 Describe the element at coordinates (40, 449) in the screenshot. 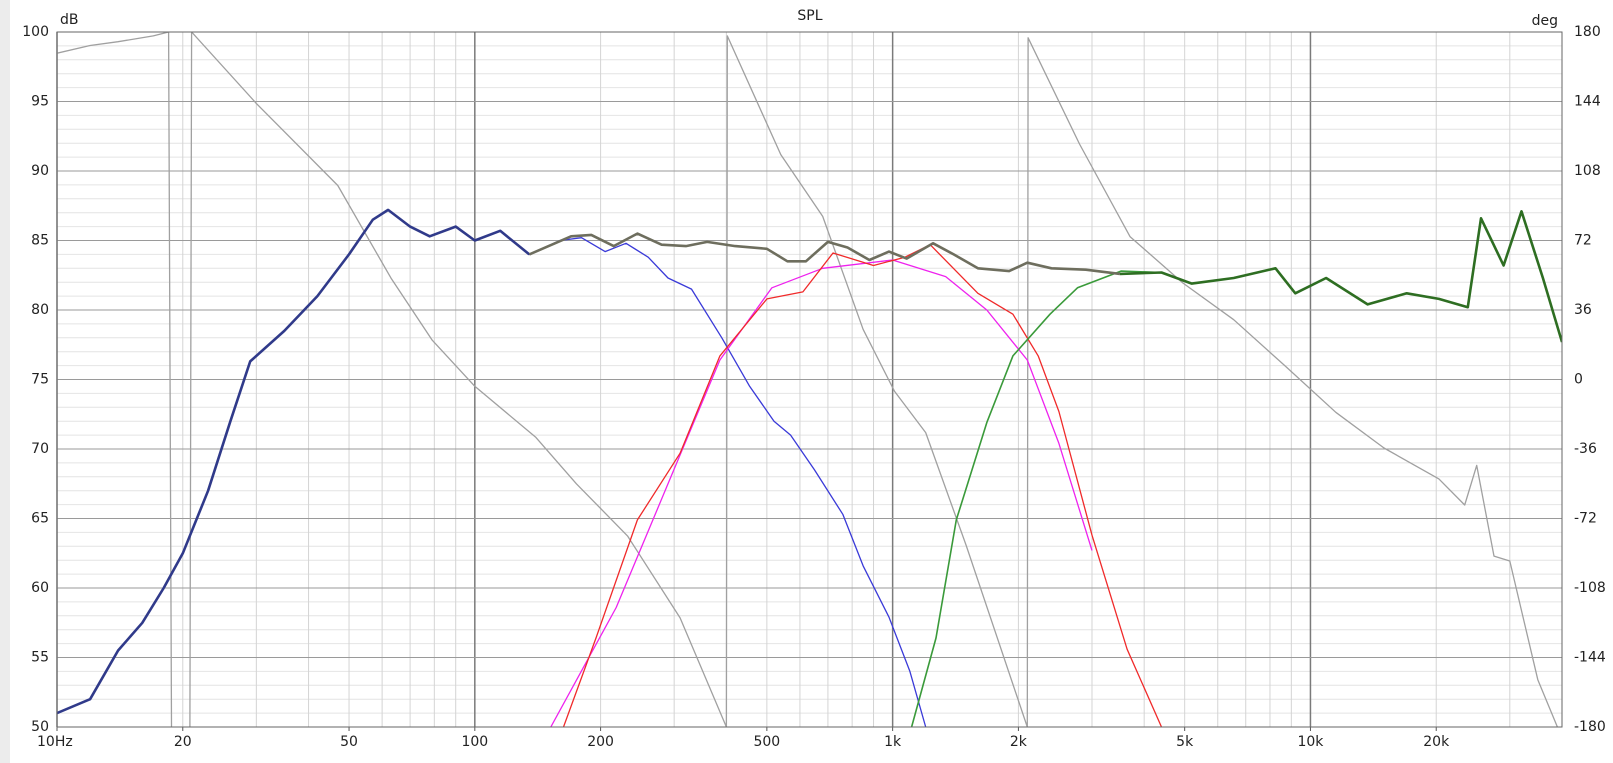

I see `y-tick-label: 70` at that location.